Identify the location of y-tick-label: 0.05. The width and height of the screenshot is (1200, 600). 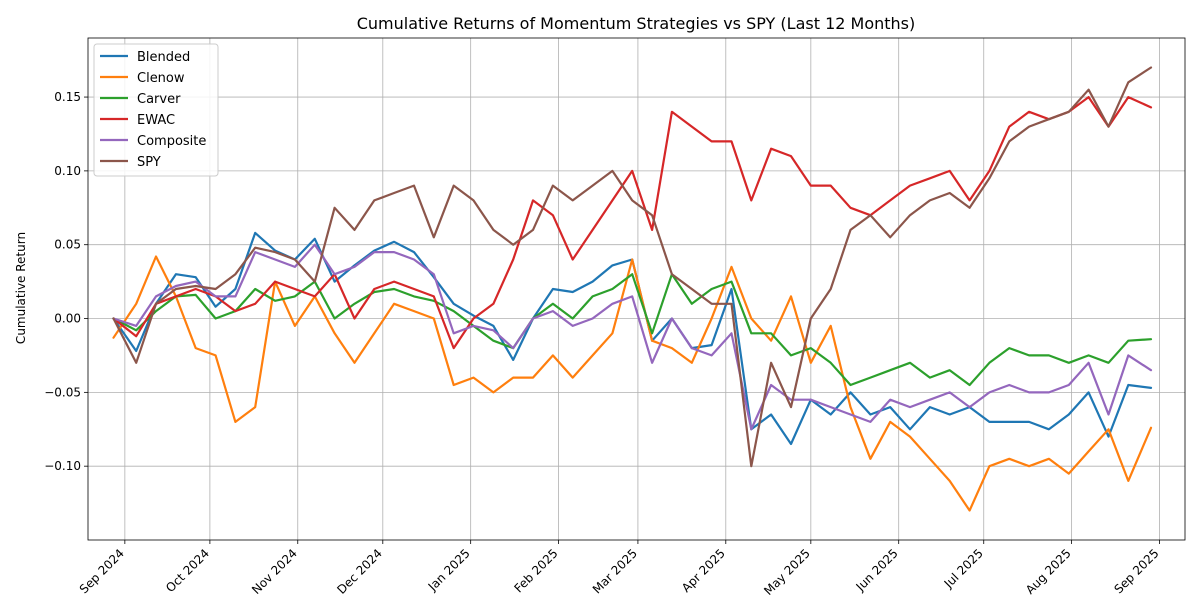
(67, 245).